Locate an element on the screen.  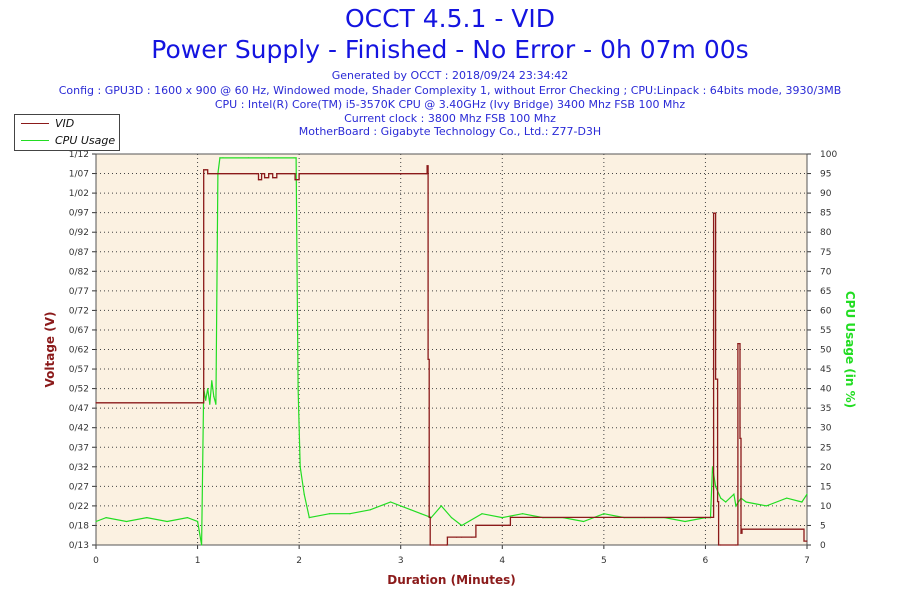
y-tick-label: 0/27 is located at coordinates (79, 487).